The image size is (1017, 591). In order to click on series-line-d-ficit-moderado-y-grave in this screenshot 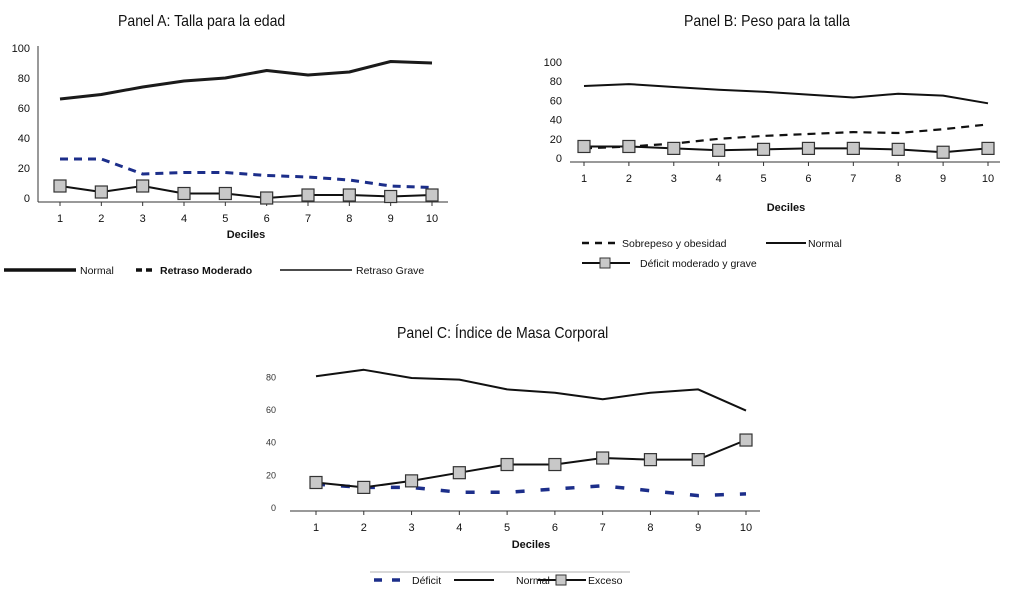, I will do `click(786, 149)`.